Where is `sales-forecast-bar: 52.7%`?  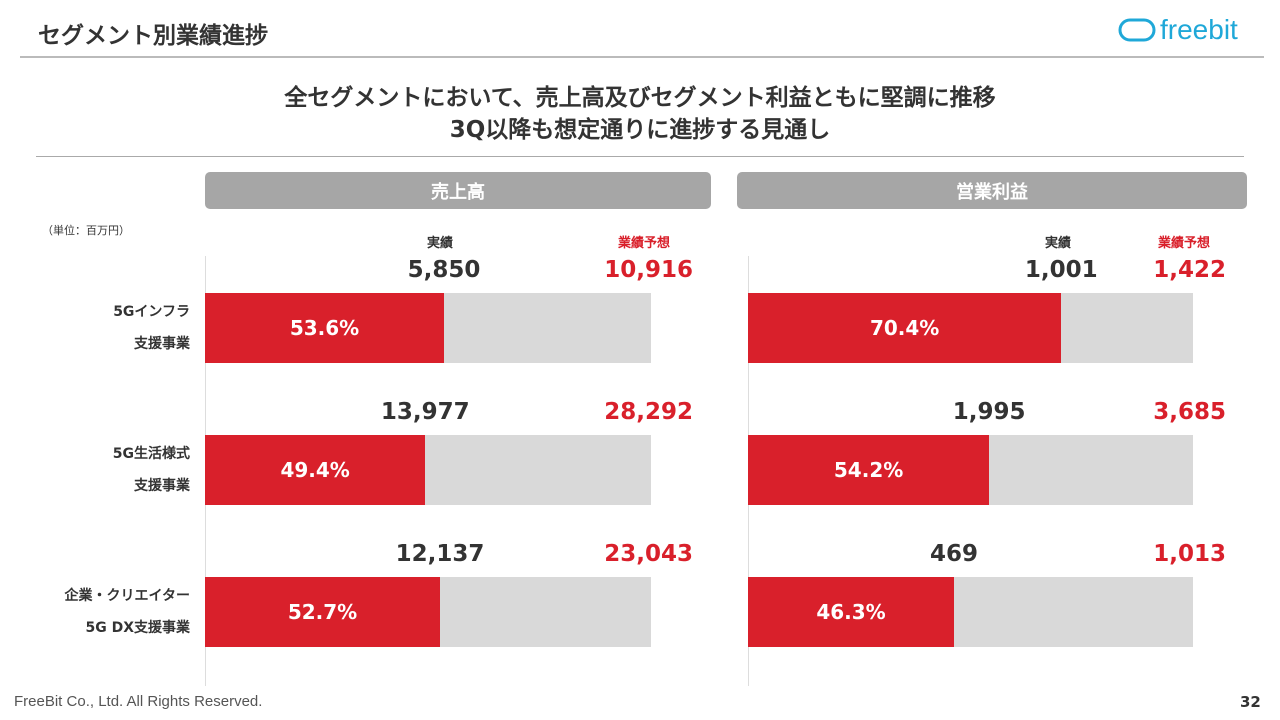 sales-forecast-bar: 52.7% is located at coordinates (428, 612).